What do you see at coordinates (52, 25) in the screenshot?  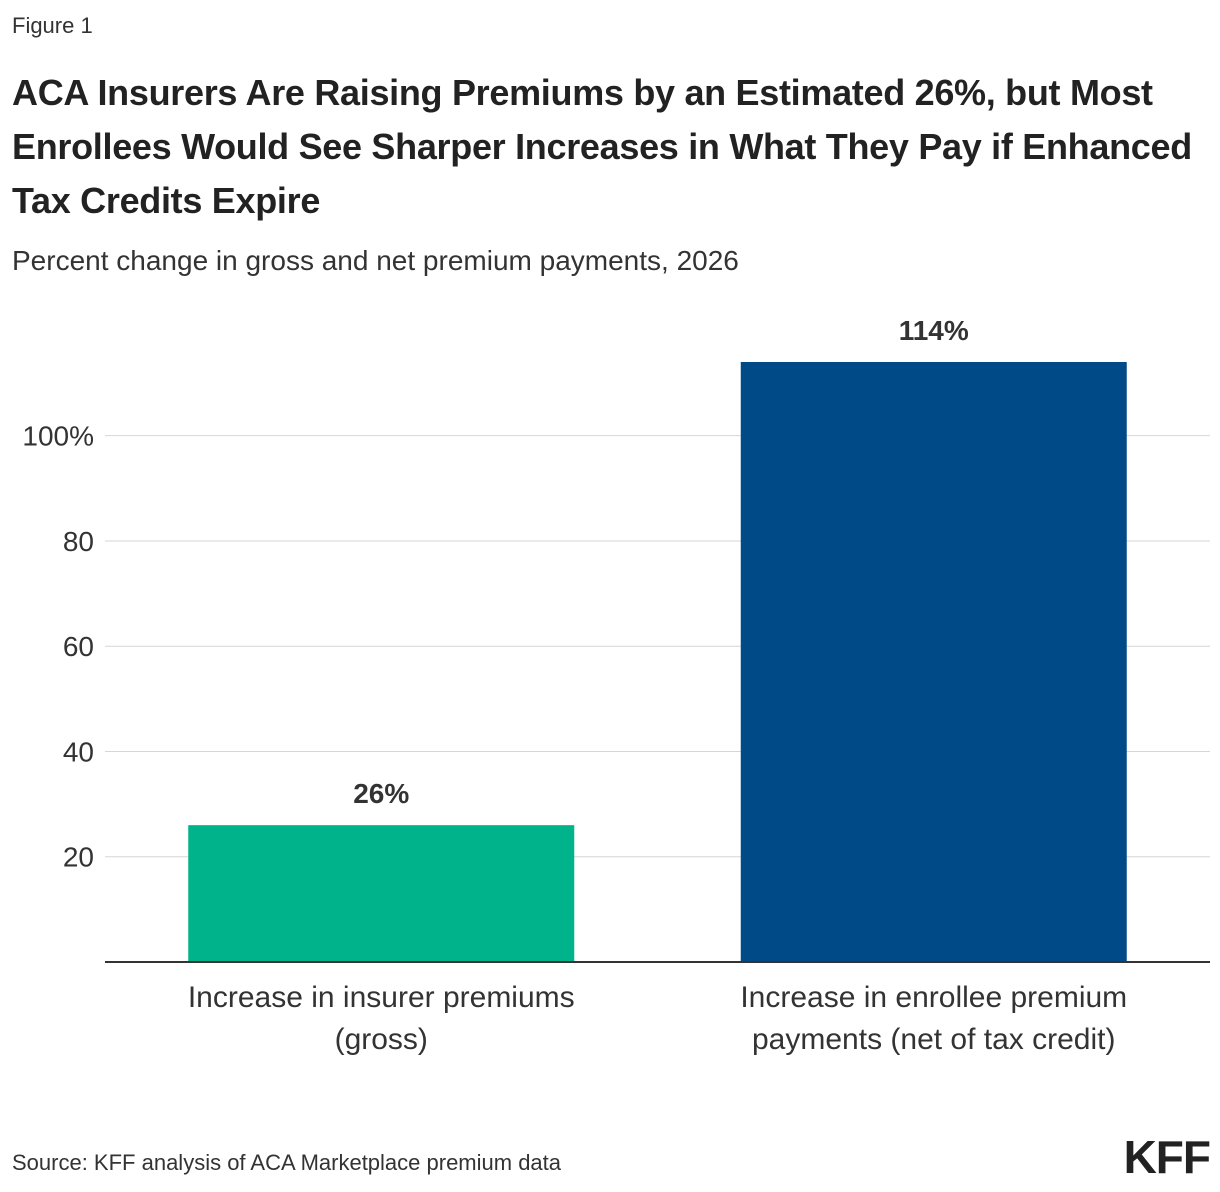 I see `figure-label: Figure 1` at bounding box center [52, 25].